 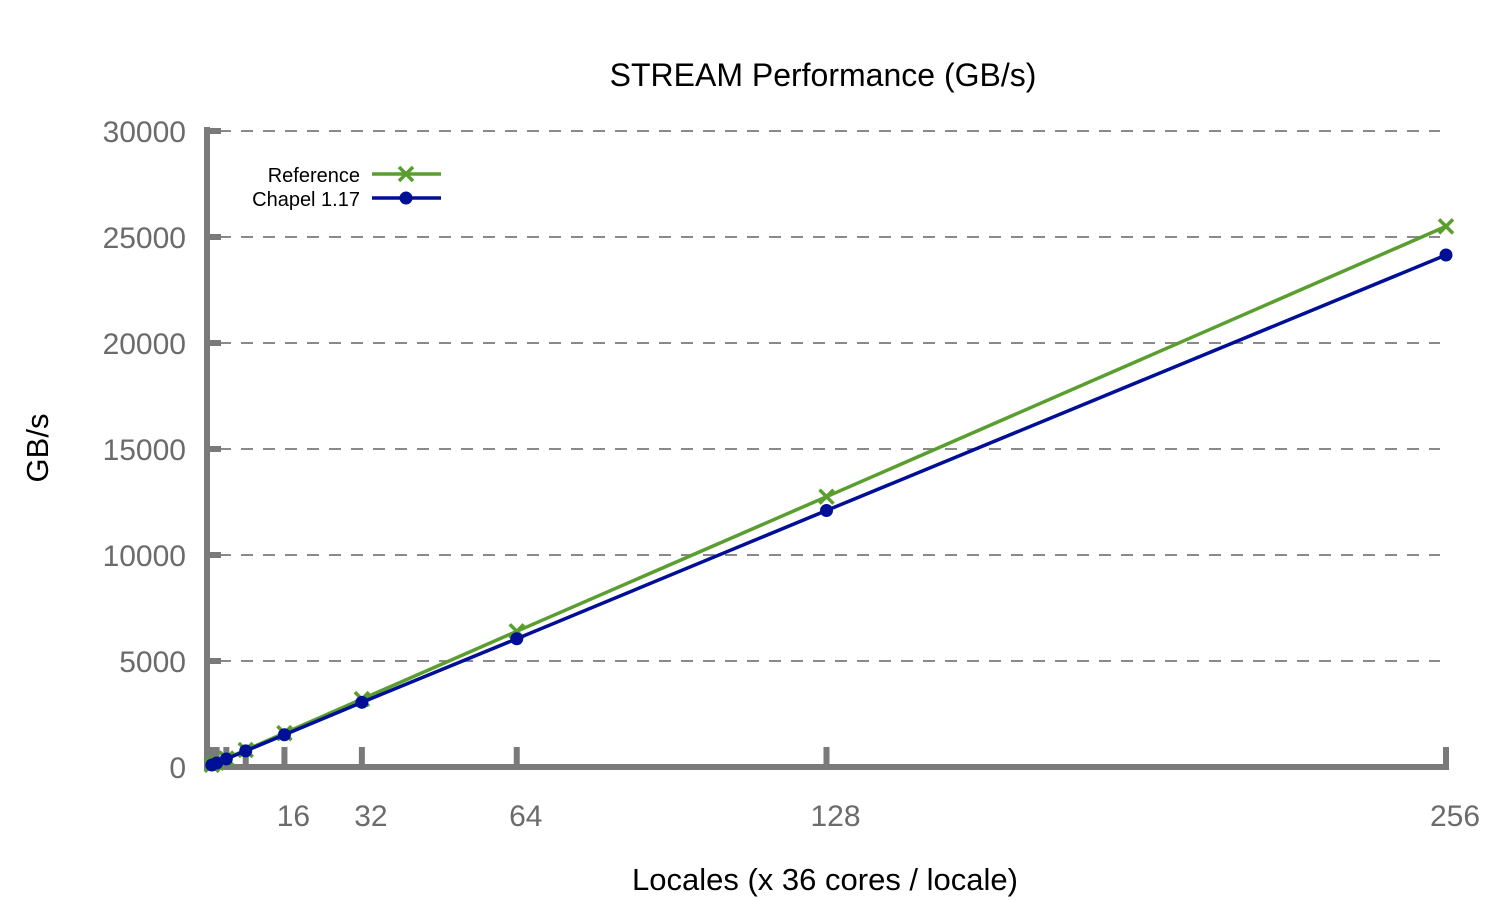 What do you see at coordinates (293, 816) in the screenshot?
I see `x-tick-label: 16` at bounding box center [293, 816].